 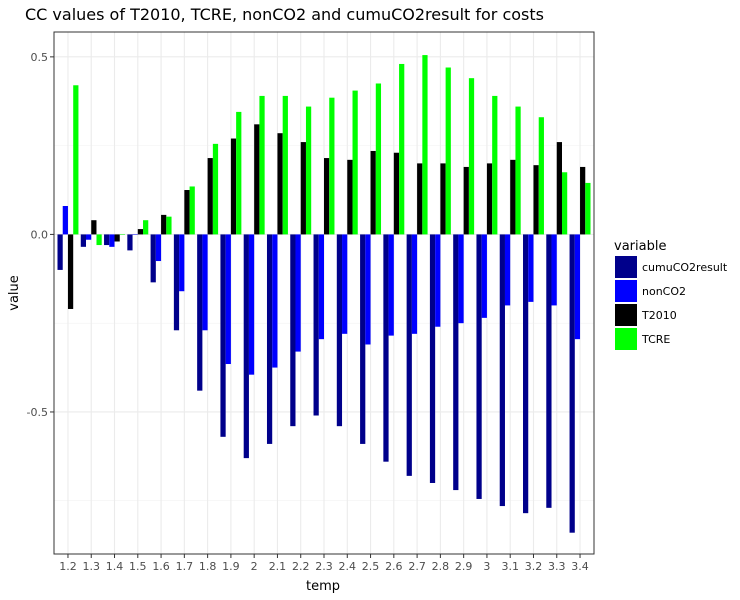 What do you see at coordinates (308, 170) in the screenshot?
I see `bar-TCRE-2.2` at bounding box center [308, 170].